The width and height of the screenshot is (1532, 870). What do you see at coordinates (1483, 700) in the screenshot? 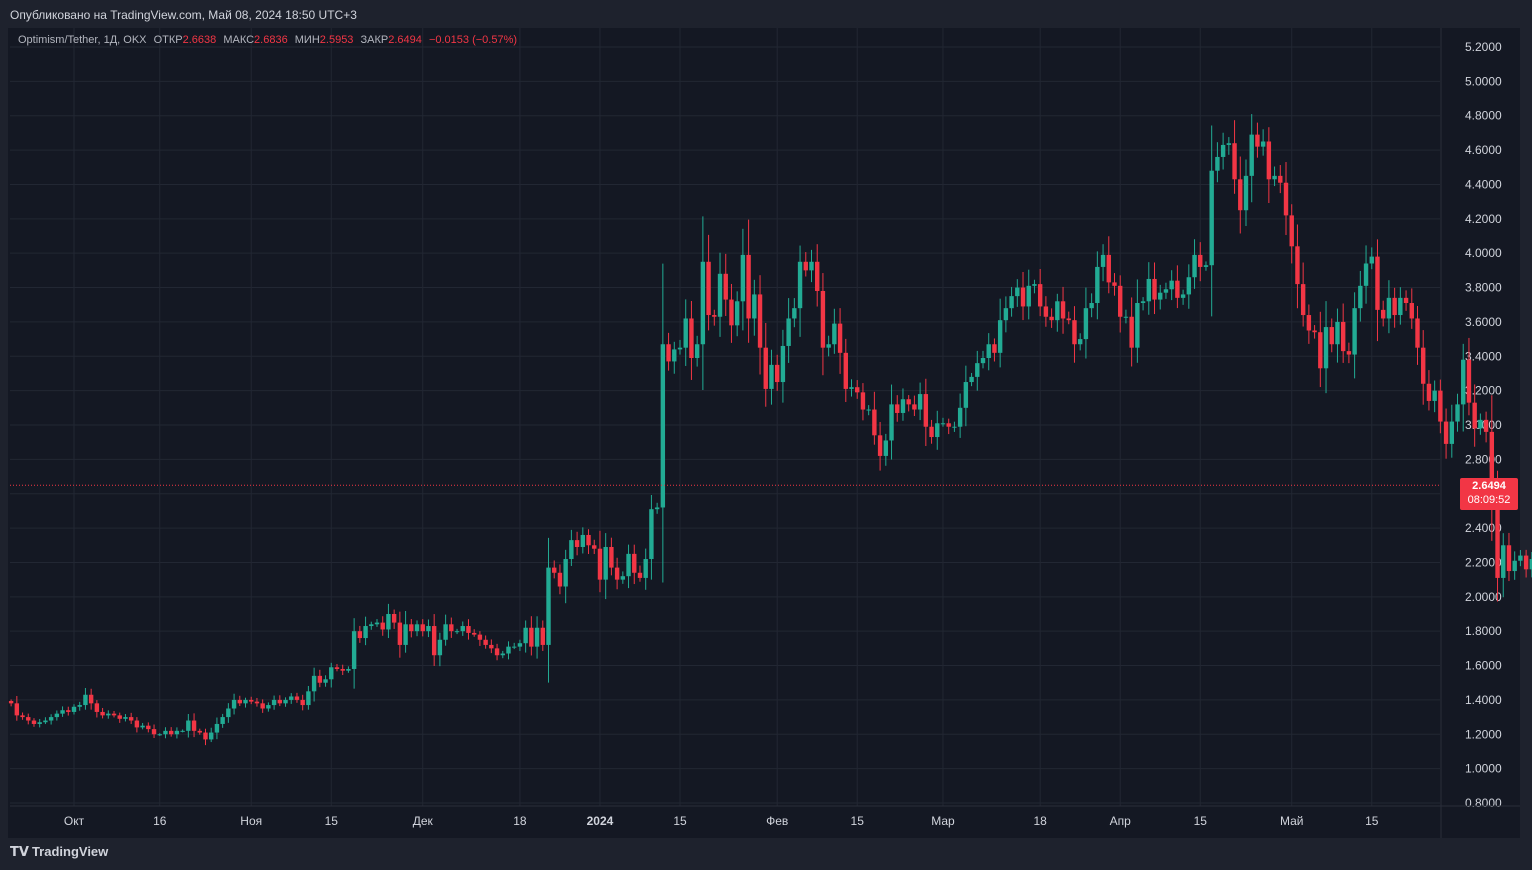
I see `y-tick-label: 1.4000` at bounding box center [1483, 700].